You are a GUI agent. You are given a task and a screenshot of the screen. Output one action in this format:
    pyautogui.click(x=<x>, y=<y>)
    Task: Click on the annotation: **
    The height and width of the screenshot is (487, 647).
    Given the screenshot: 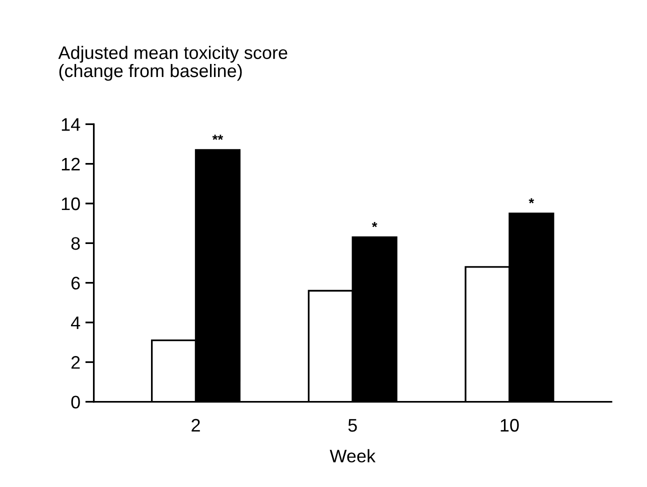 What is the action you would take?
    pyautogui.click(x=218, y=137)
    